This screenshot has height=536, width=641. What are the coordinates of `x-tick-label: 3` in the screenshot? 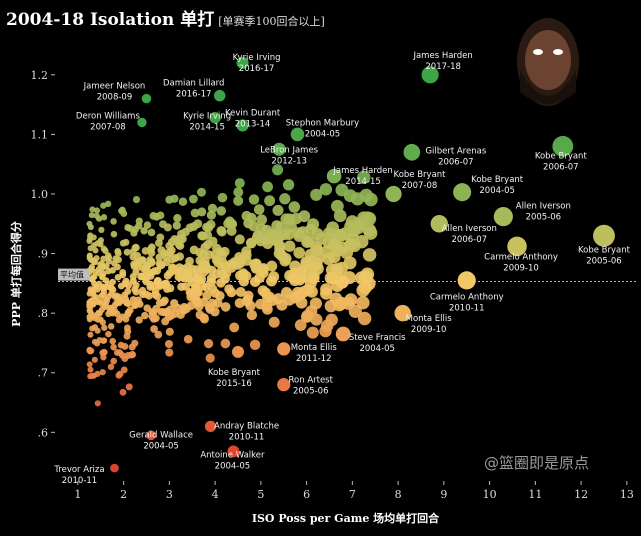 It's located at (169, 494).